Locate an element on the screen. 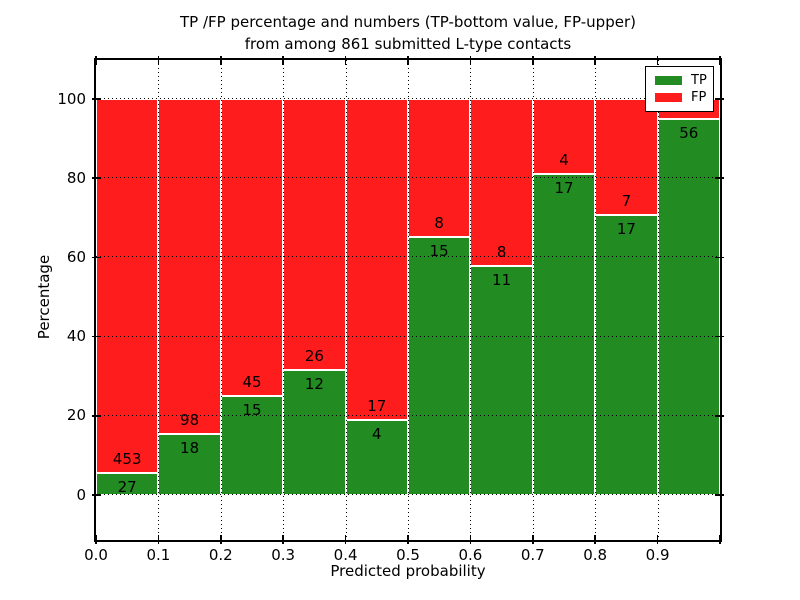 This screenshot has width=800, height=600. x-tick-label: 0.0 is located at coordinates (96, 555).